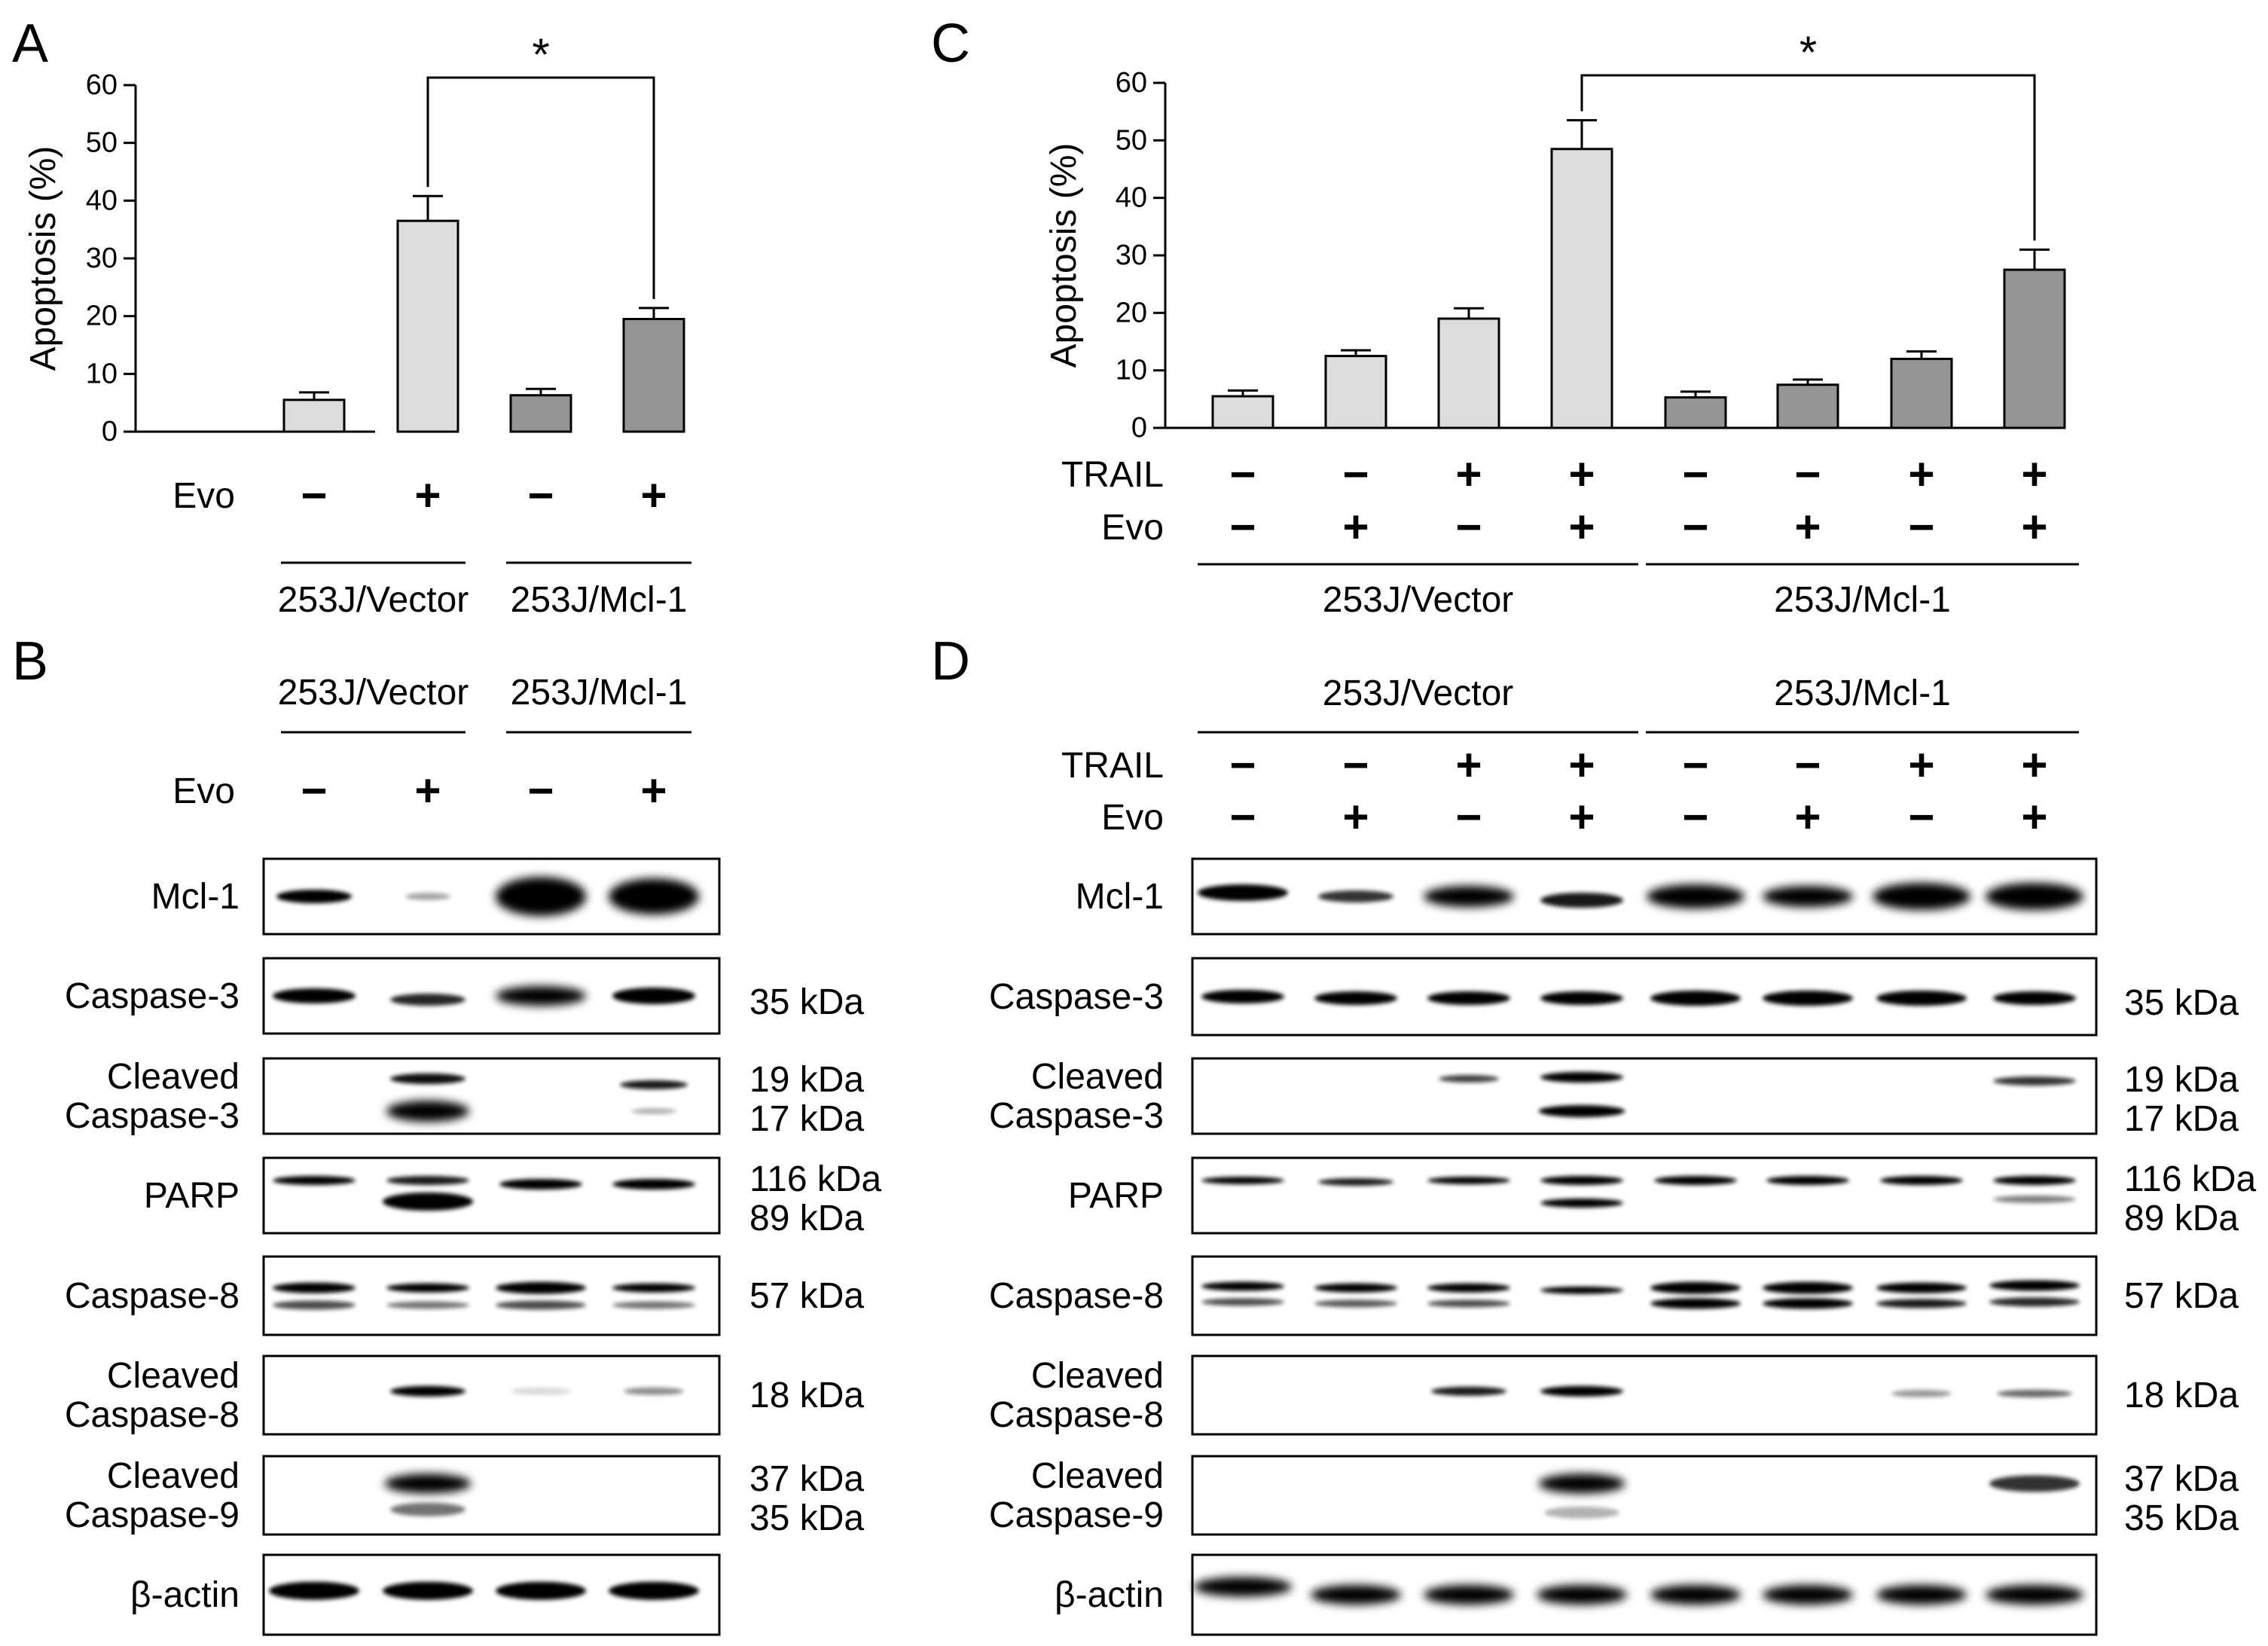 The height and width of the screenshot is (1646, 2268). Describe the element at coordinates (1113, 766) in the screenshot. I see `treatment-label: TRAIL` at that location.